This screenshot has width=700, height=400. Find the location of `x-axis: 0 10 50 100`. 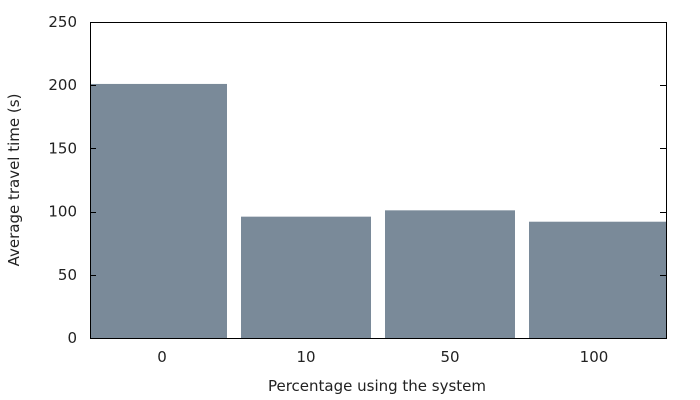

x-axis: 0 10 50 100 is located at coordinates (382, 357).